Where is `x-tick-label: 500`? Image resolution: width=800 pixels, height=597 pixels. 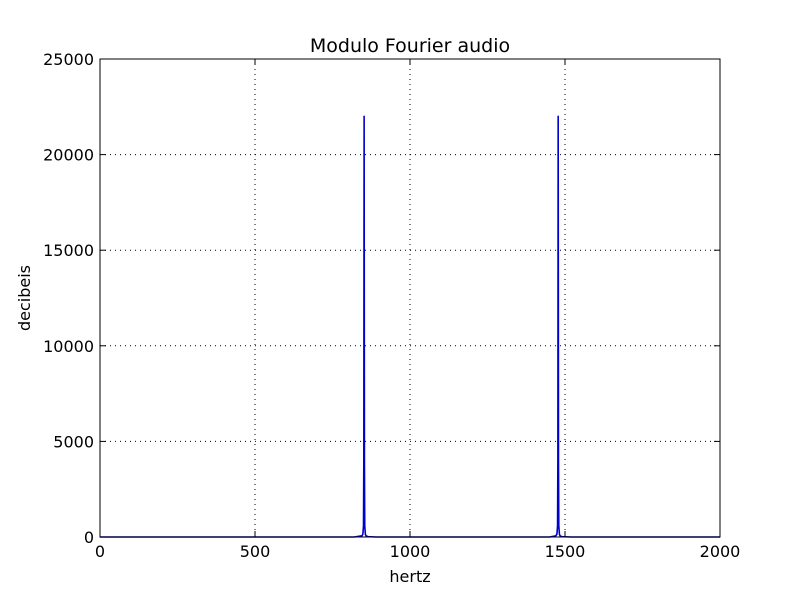
x-tick-label: 500 is located at coordinates (255, 551).